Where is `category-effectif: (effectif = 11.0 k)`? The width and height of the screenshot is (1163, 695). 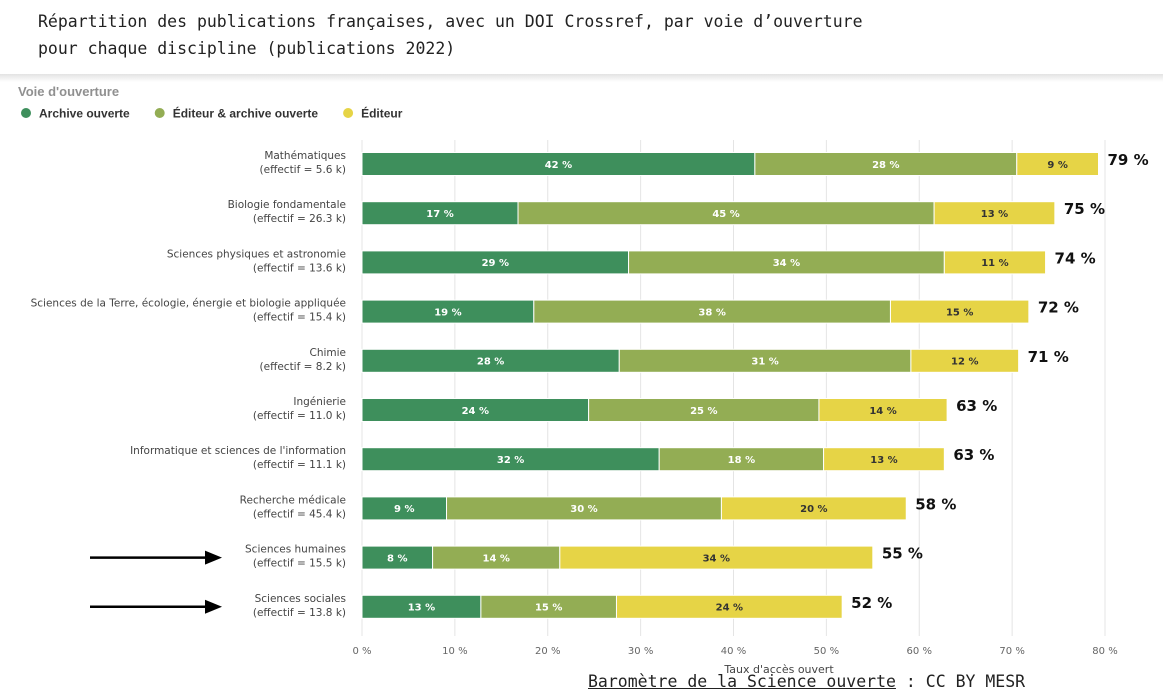
category-effectif: (effectif = 11.0 k) is located at coordinates (299, 416).